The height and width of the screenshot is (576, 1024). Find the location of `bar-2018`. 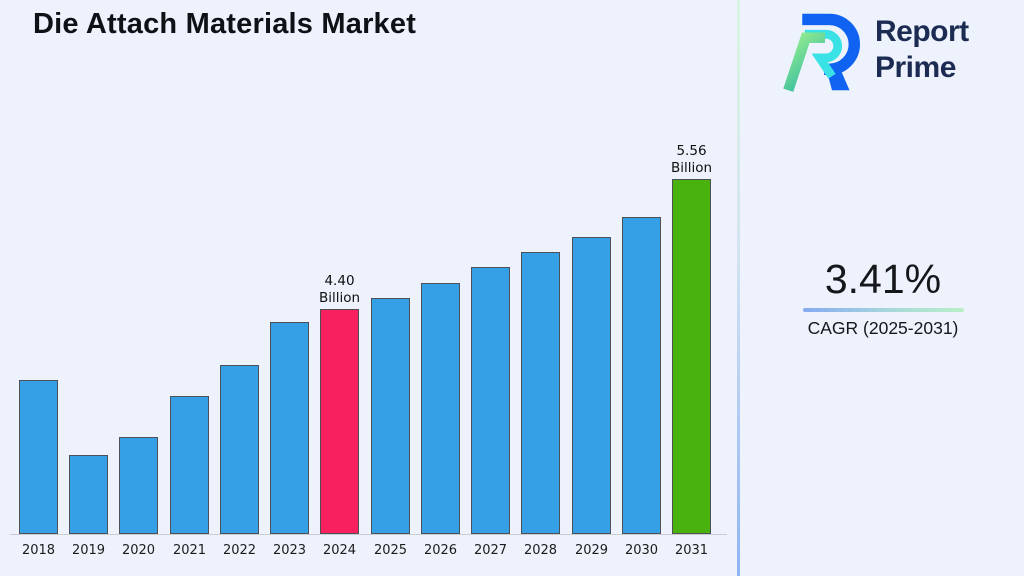

bar-2018 is located at coordinates (38, 457).